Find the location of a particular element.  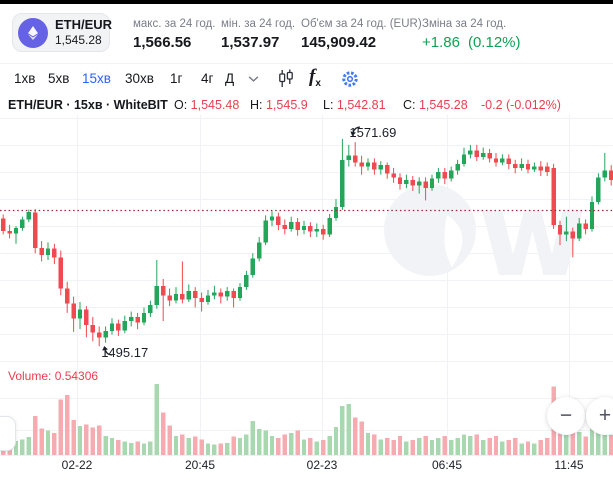

stat-24h: Об'єм за 24 год. (EUR) 145,909.42 is located at coordinates (361, 34).